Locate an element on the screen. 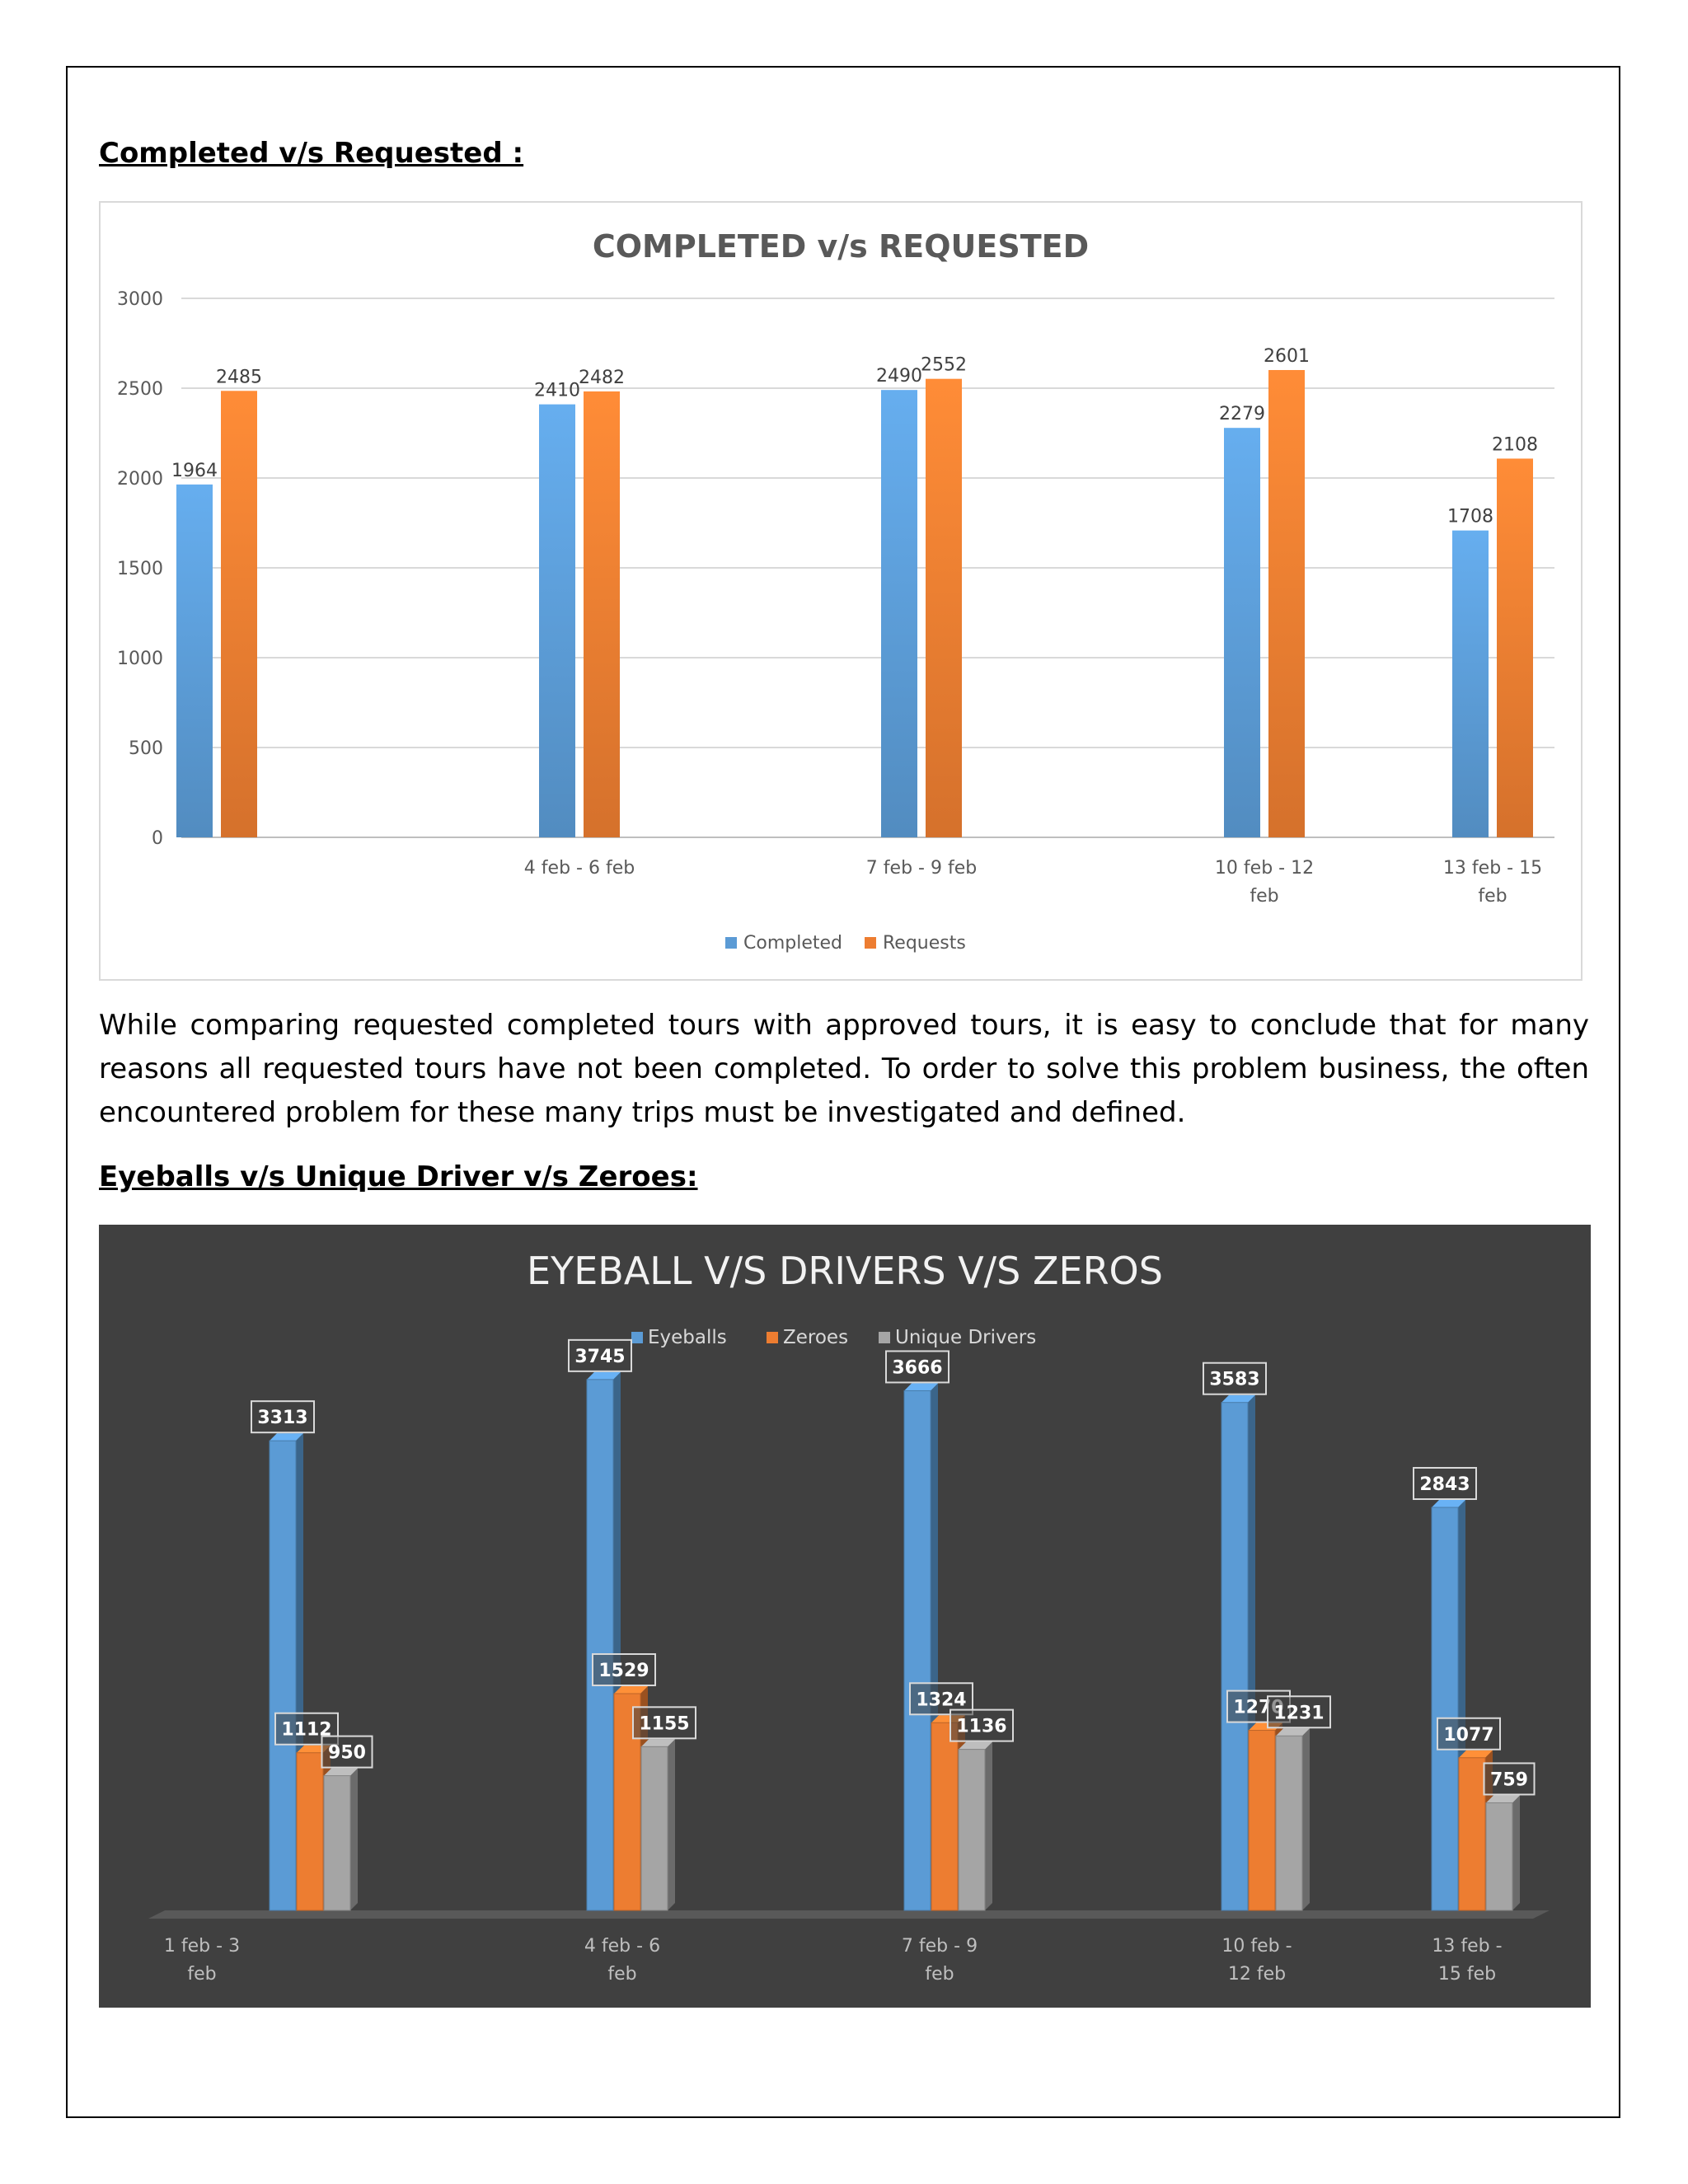  data-label: 2279 is located at coordinates (1242, 414).